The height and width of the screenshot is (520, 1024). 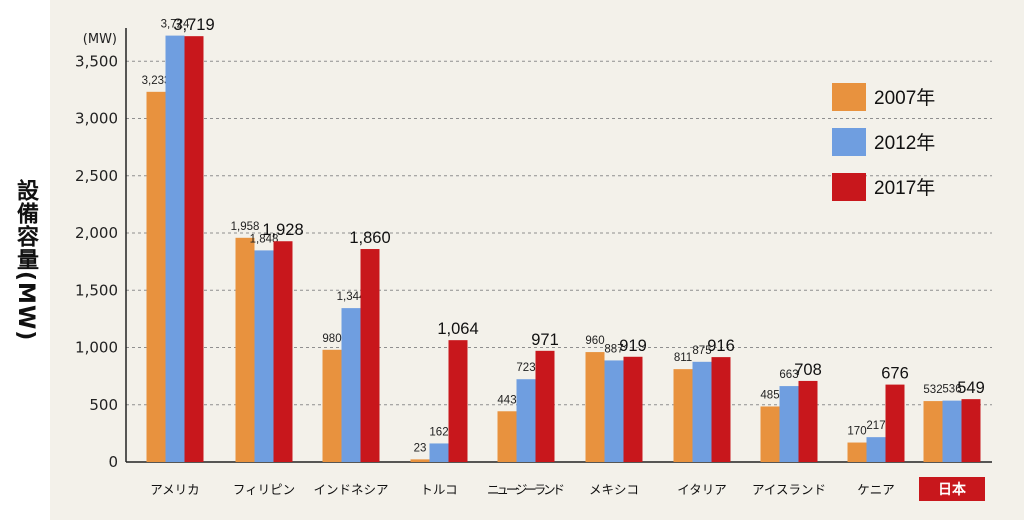 I want to click on data-label: 1,958, so click(x=245, y=227).